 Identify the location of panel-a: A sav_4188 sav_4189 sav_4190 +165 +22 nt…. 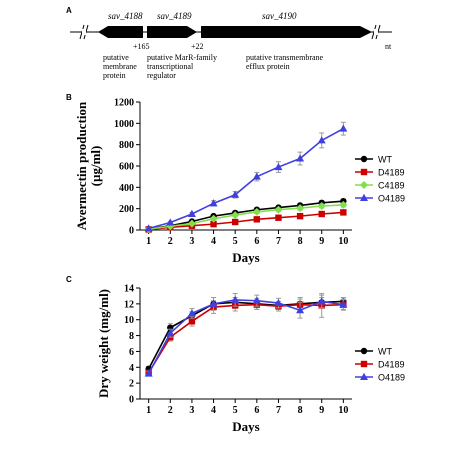
(229, 43).